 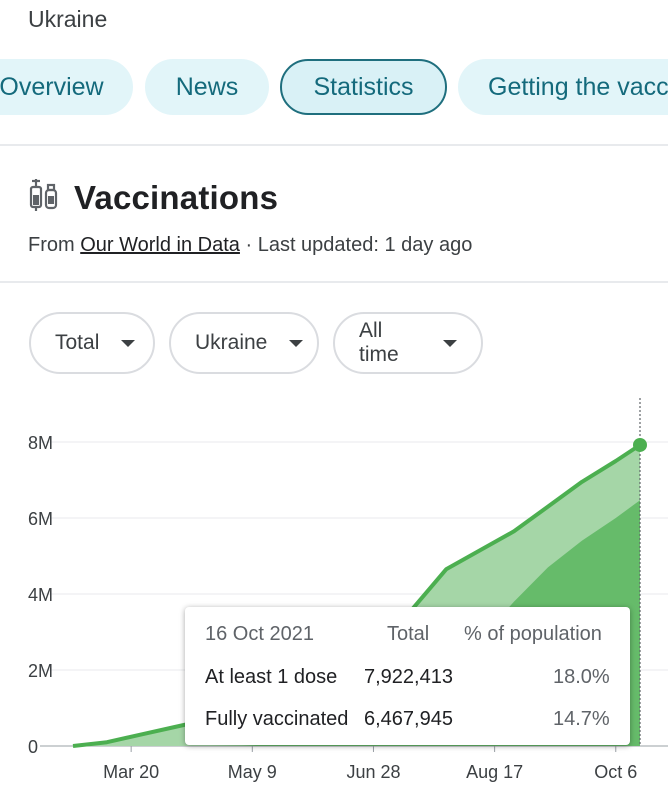 I want to click on section-title: Vaccinations, so click(x=176, y=197).